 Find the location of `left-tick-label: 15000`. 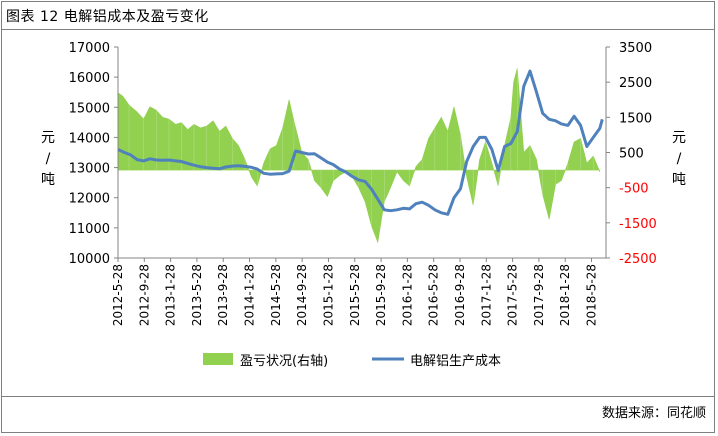

left-tick-label: 15000 is located at coordinates (89, 108).